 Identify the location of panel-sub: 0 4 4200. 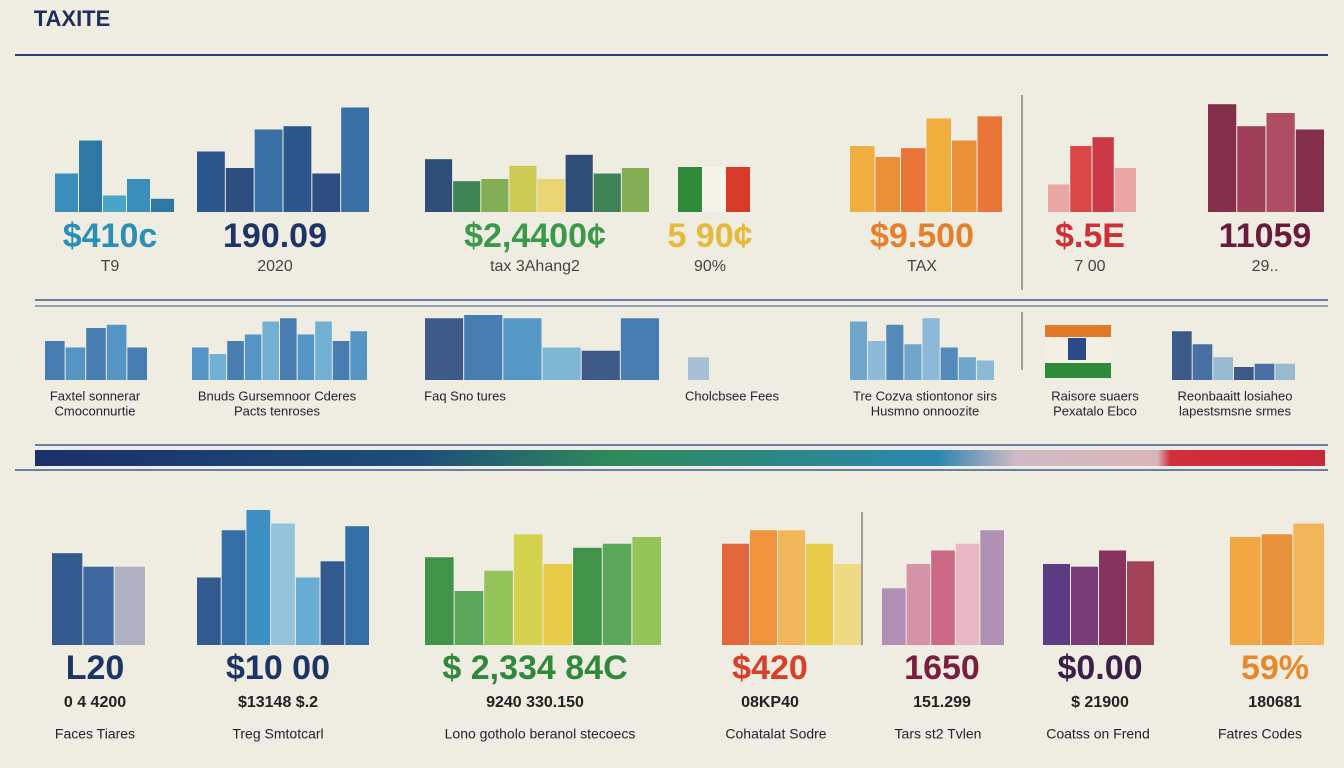
(95, 702).